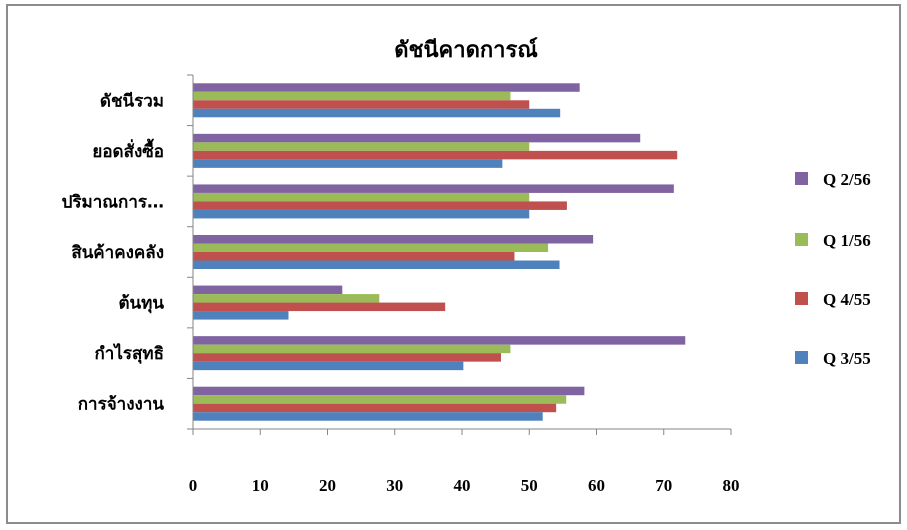  I want to click on legend-label: Q 4/55, so click(847, 299).